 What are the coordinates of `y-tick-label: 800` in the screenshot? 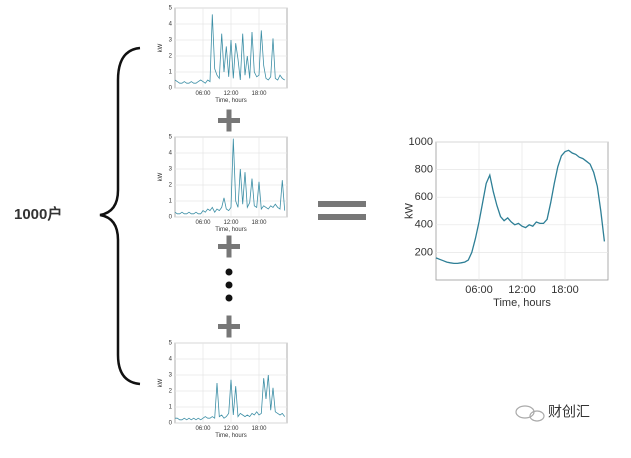 It's located at (424, 170).